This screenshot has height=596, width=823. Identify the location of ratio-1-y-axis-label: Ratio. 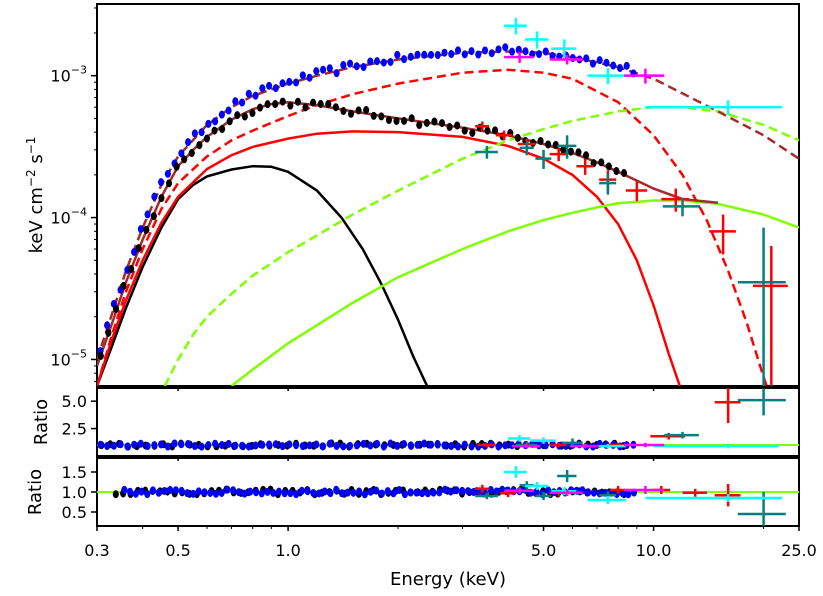
(41, 422).